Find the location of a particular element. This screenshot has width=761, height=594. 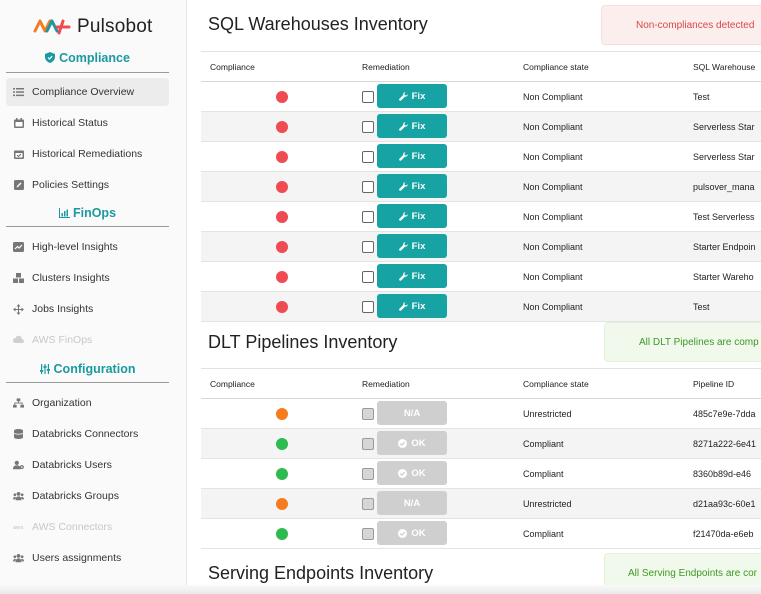

list-icon is located at coordinates (18, 92).